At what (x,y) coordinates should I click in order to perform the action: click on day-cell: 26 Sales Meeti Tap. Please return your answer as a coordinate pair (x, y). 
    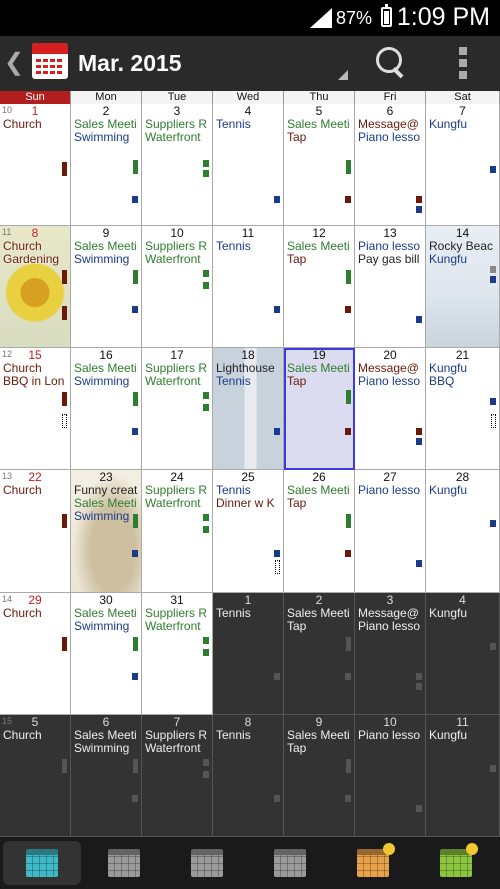
    Looking at the image, I should click on (319, 531).